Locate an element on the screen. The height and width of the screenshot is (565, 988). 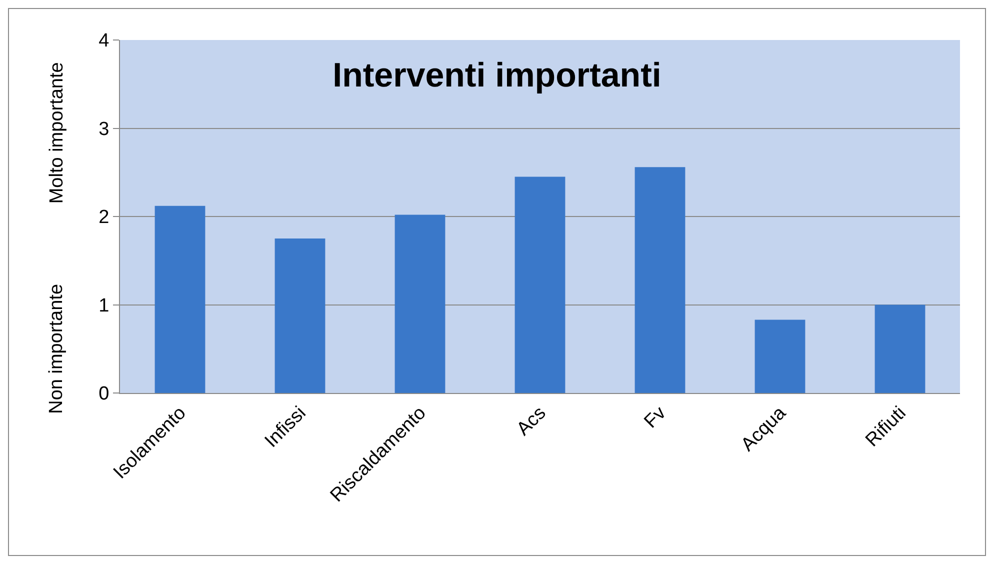
text: Interventi importanti is located at coordinates (497, 75).